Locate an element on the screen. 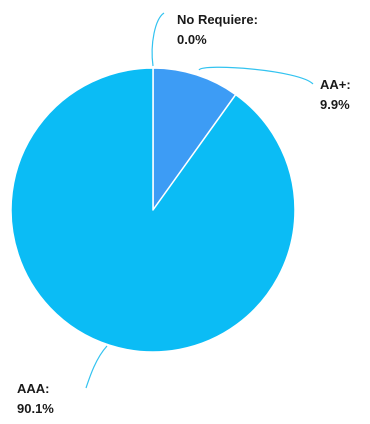 The height and width of the screenshot is (424, 370). slice-label-aa: AA+: is located at coordinates (335, 84).